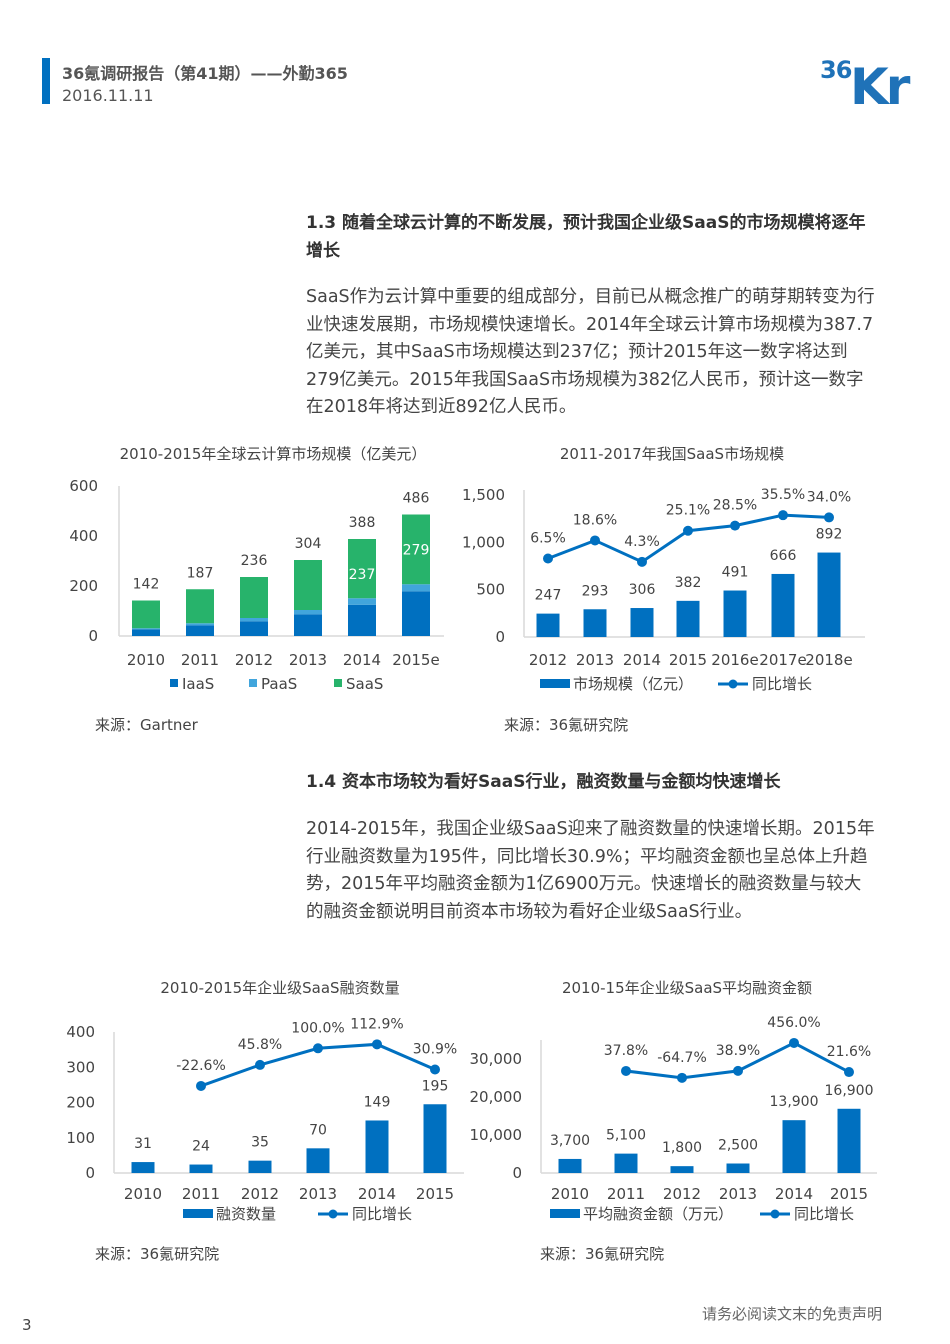 The image size is (950, 1344). Describe the element at coordinates (688, 583) in the screenshot. I see `bar-value-label: 382` at that location.